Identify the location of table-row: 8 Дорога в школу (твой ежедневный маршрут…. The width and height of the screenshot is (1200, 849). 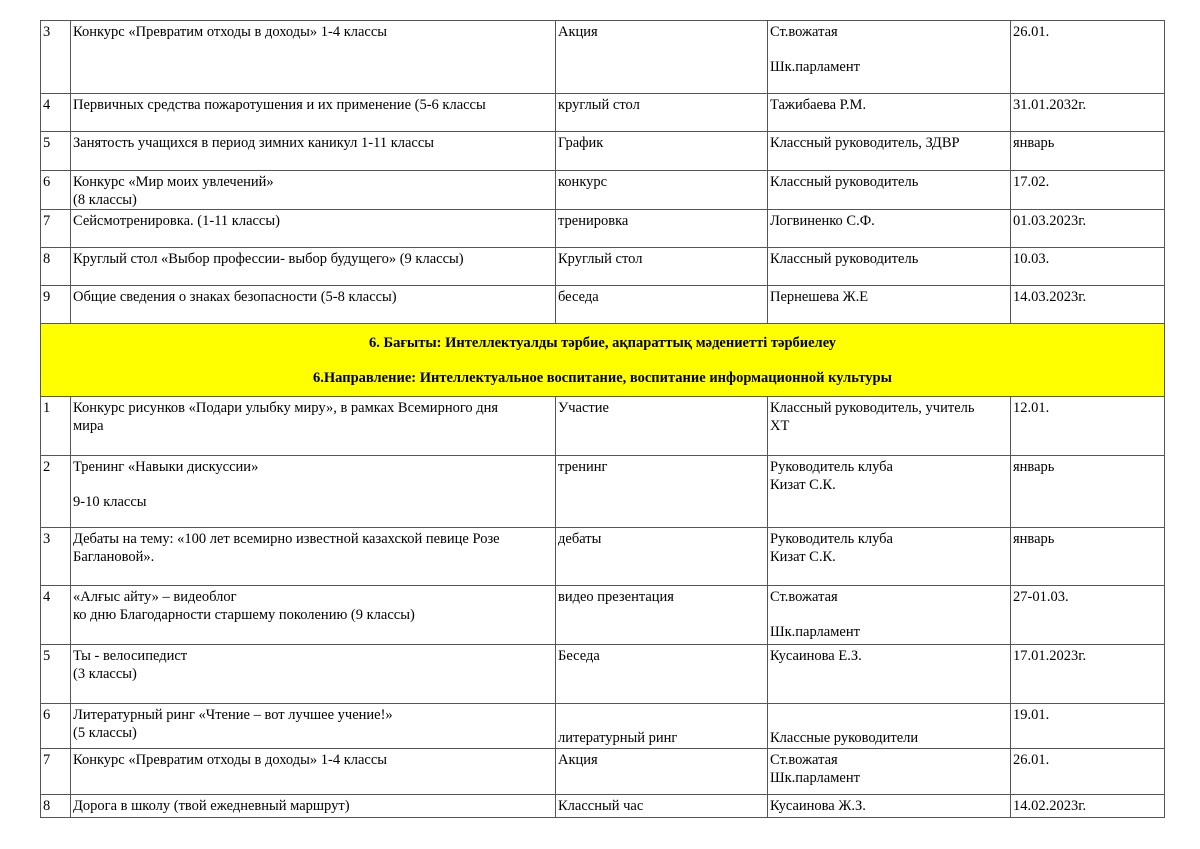
(602, 806).